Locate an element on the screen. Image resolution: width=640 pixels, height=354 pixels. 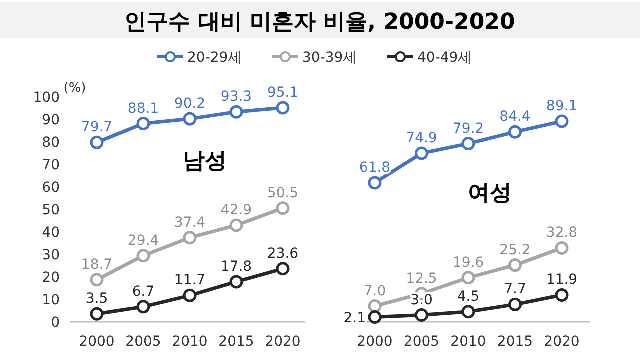
data-label: 12.5 is located at coordinates (422, 278).